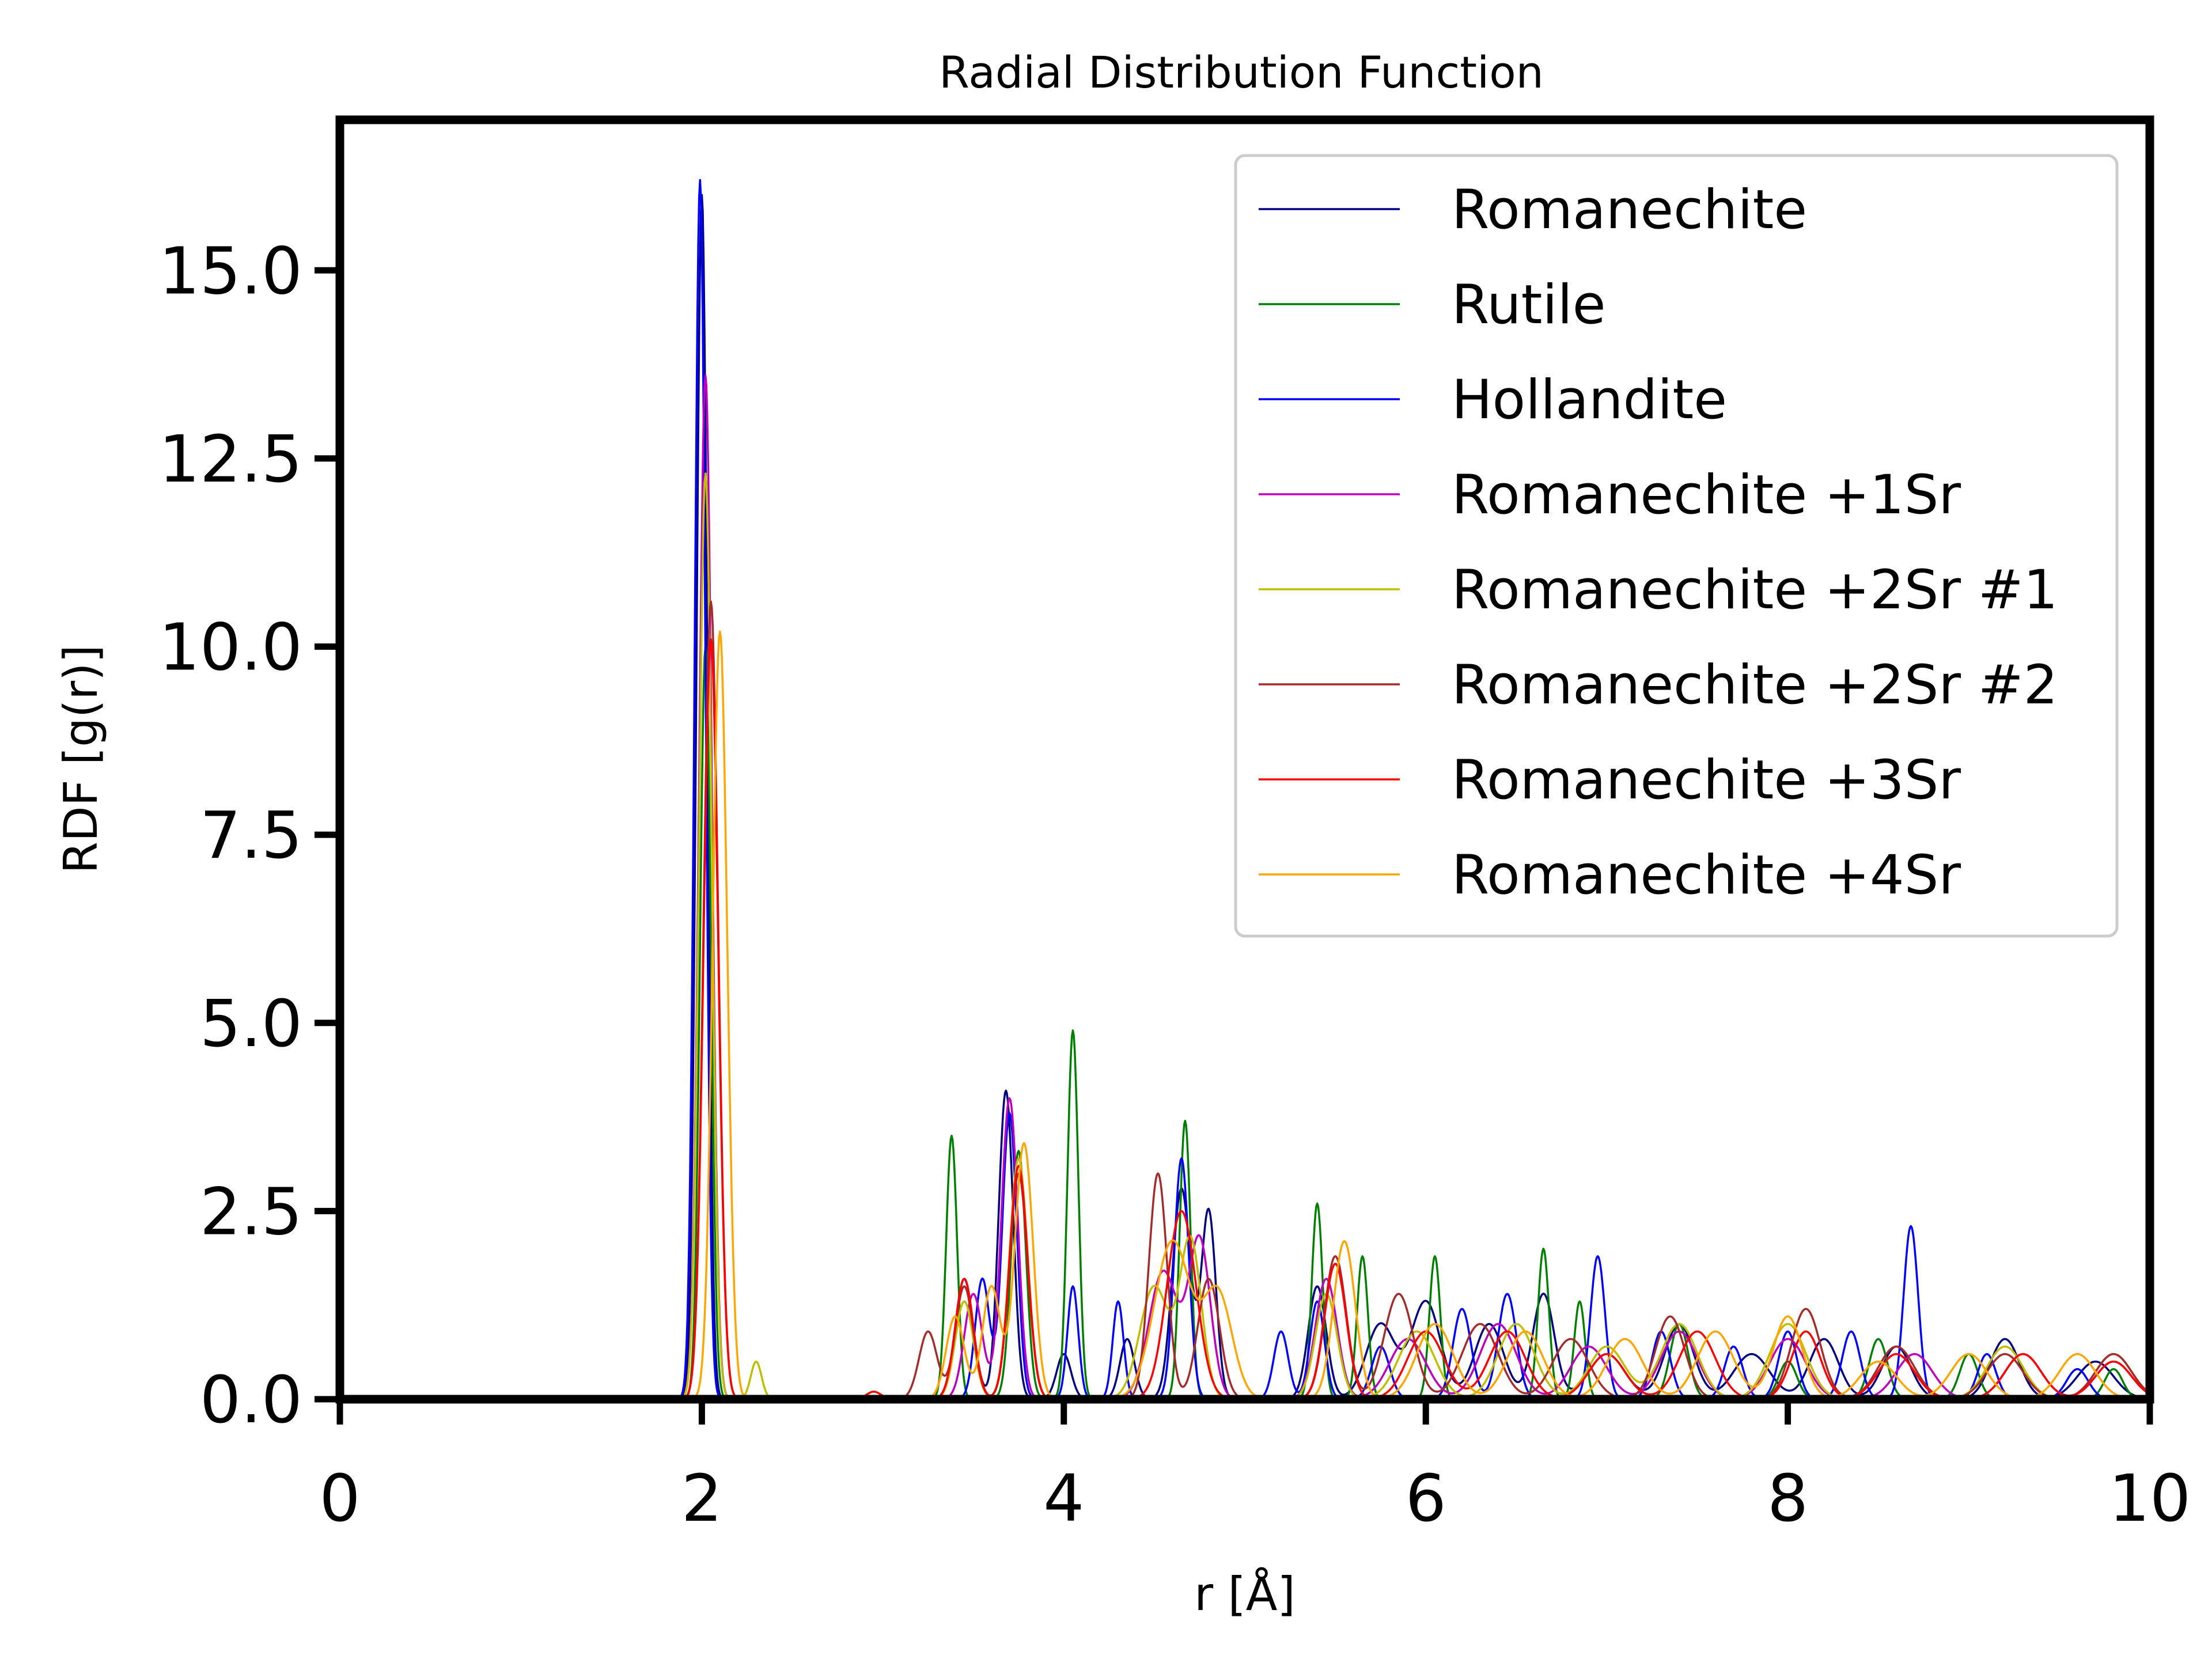  Describe the element at coordinates (1241, 72) in the screenshot. I see `chart-title: Radial Distribution Function` at that location.